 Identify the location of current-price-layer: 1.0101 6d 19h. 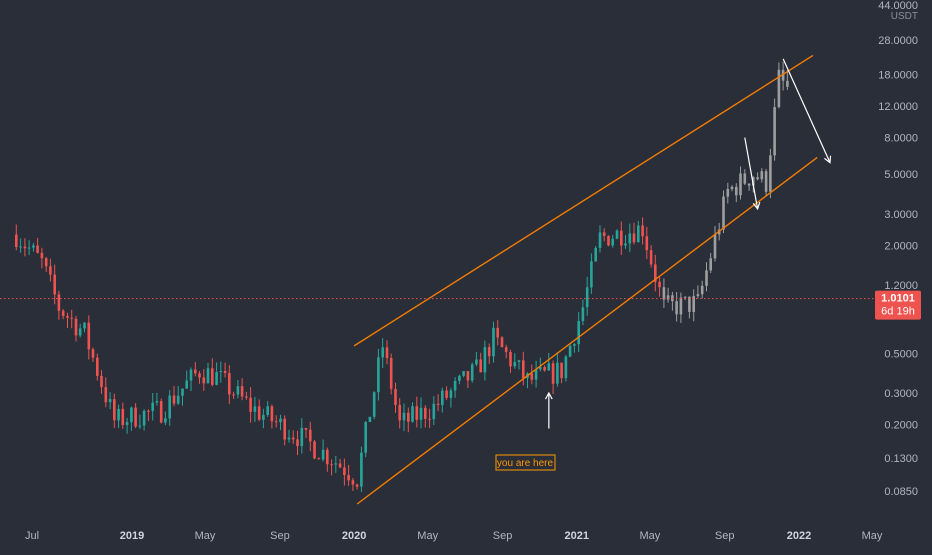
(460, 305).